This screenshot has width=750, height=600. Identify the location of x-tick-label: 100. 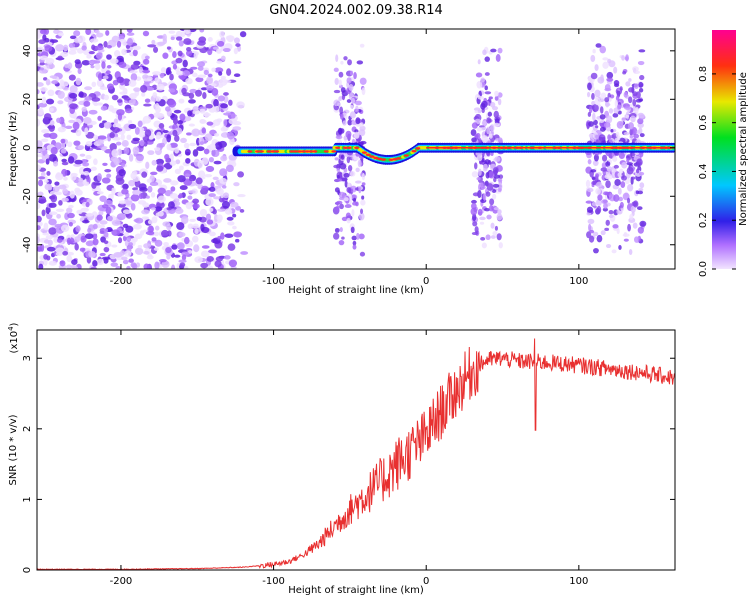
(578, 581).